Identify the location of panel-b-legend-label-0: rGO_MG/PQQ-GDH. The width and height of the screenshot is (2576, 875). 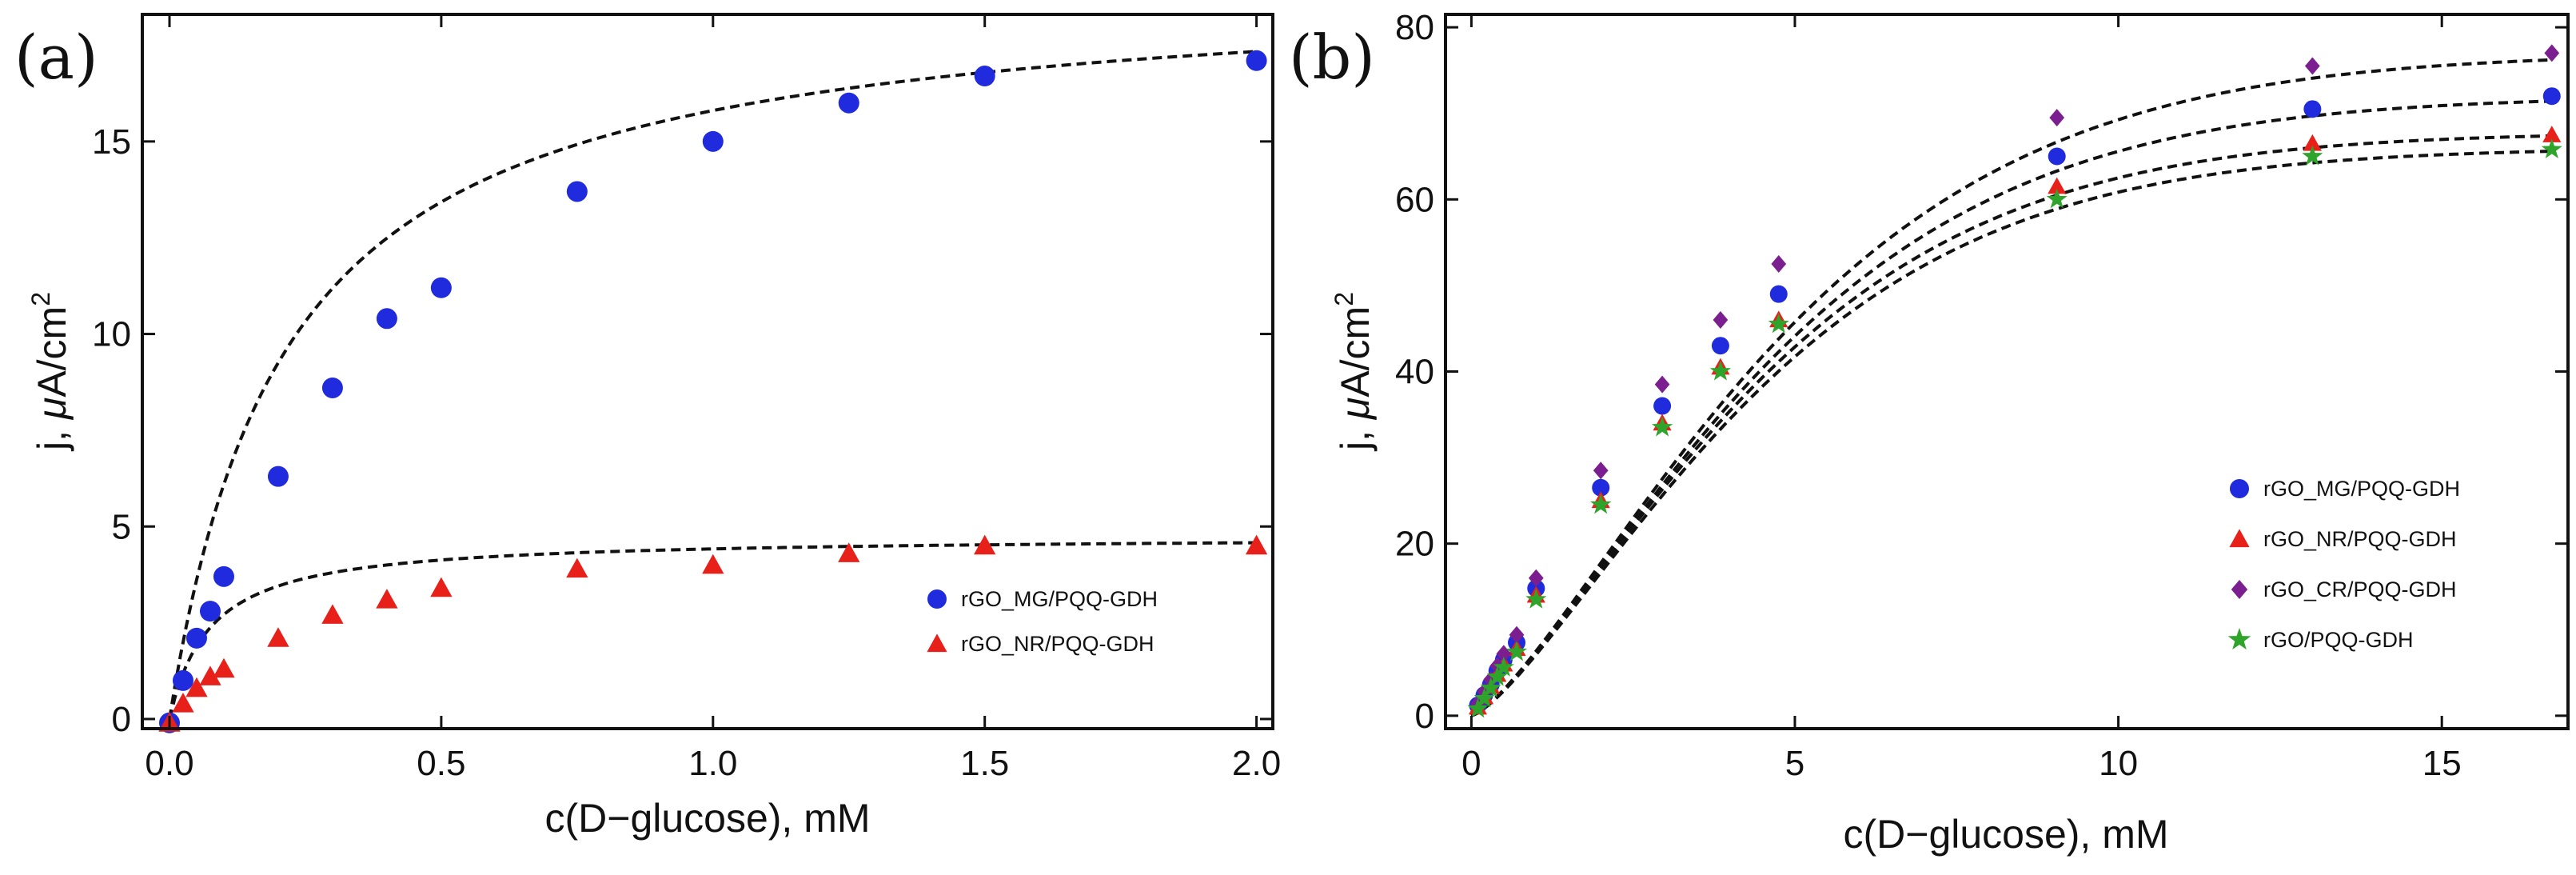
(2361, 489).